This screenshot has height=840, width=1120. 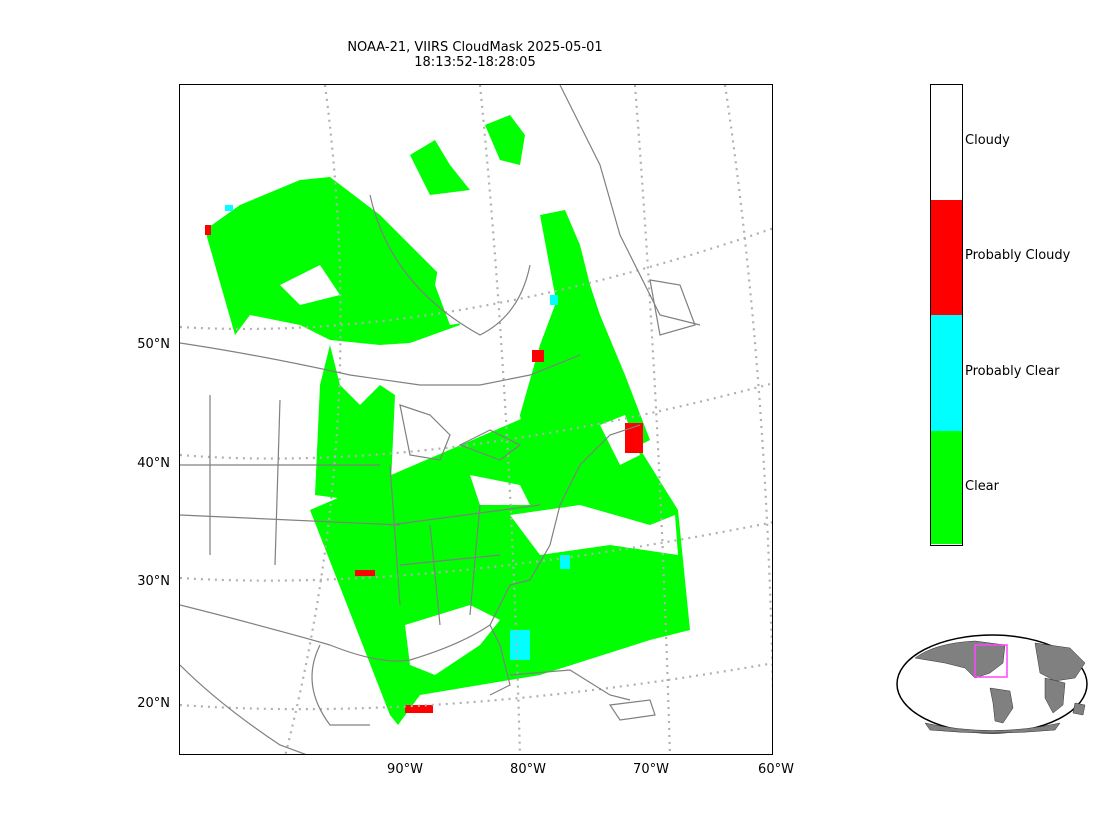 What do you see at coordinates (632, 710) in the screenshot?
I see `coast-hispaniola` at bounding box center [632, 710].